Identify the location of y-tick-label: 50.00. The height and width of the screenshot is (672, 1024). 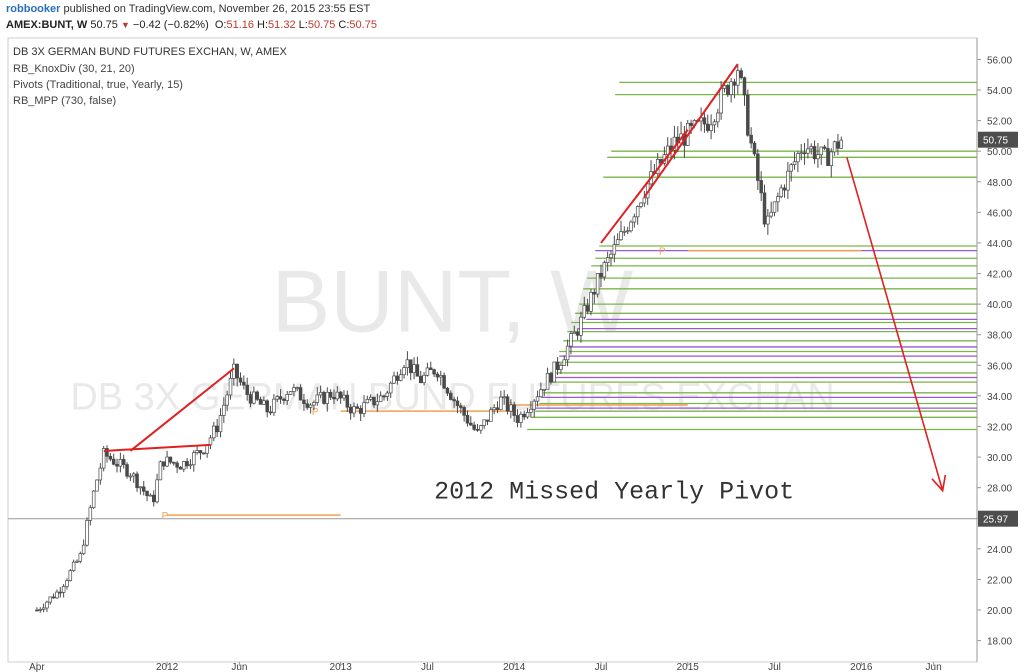
(999, 152).